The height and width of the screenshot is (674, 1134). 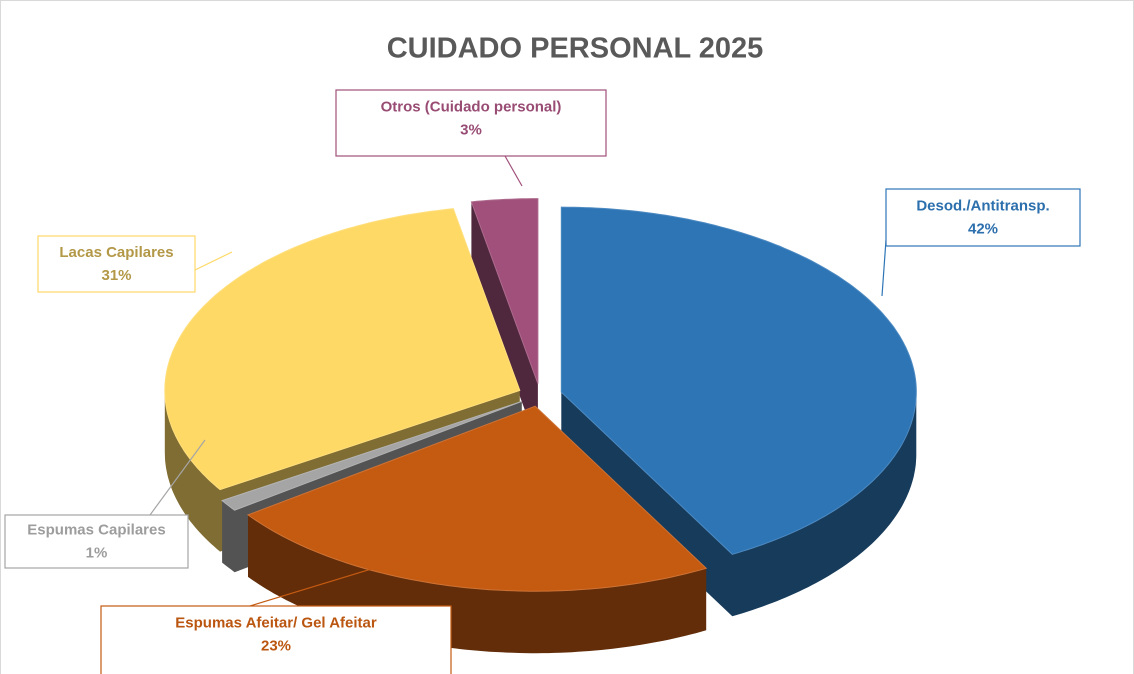 I want to click on data-label-name: Otros (Cuidado personal), so click(x=471, y=106).